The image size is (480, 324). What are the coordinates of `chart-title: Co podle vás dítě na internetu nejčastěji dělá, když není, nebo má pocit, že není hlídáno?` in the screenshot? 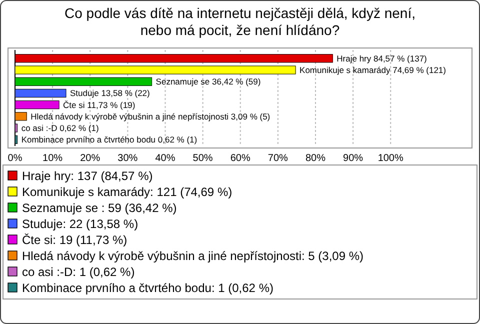 It's located at (240, 21).